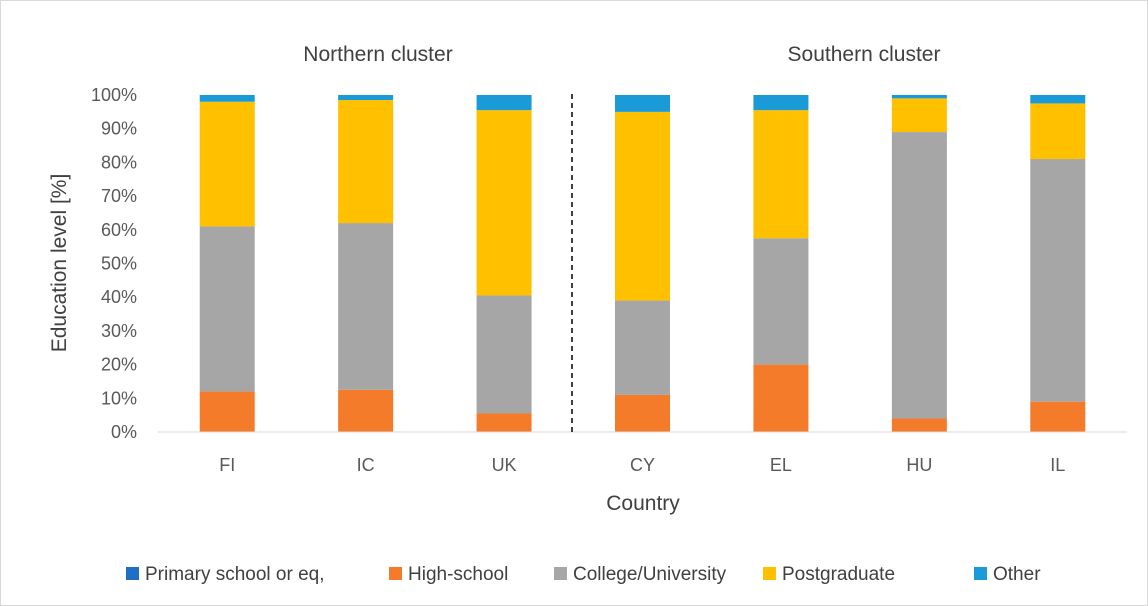 Image resolution: width=1148 pixels, height=606 pixels. I want to click on legend-label-2: College/University, so click(650, 574).